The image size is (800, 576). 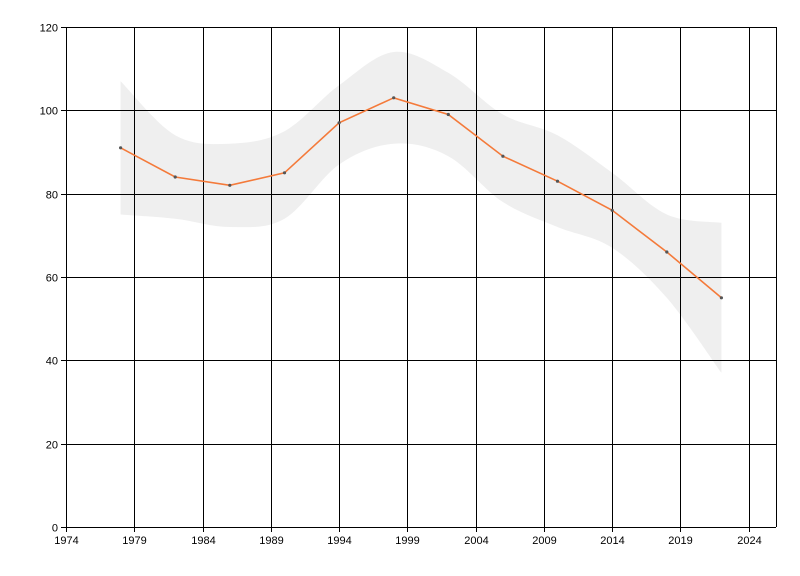 I want to click on x-tick-label: 2004, so click(x=476, y=541).